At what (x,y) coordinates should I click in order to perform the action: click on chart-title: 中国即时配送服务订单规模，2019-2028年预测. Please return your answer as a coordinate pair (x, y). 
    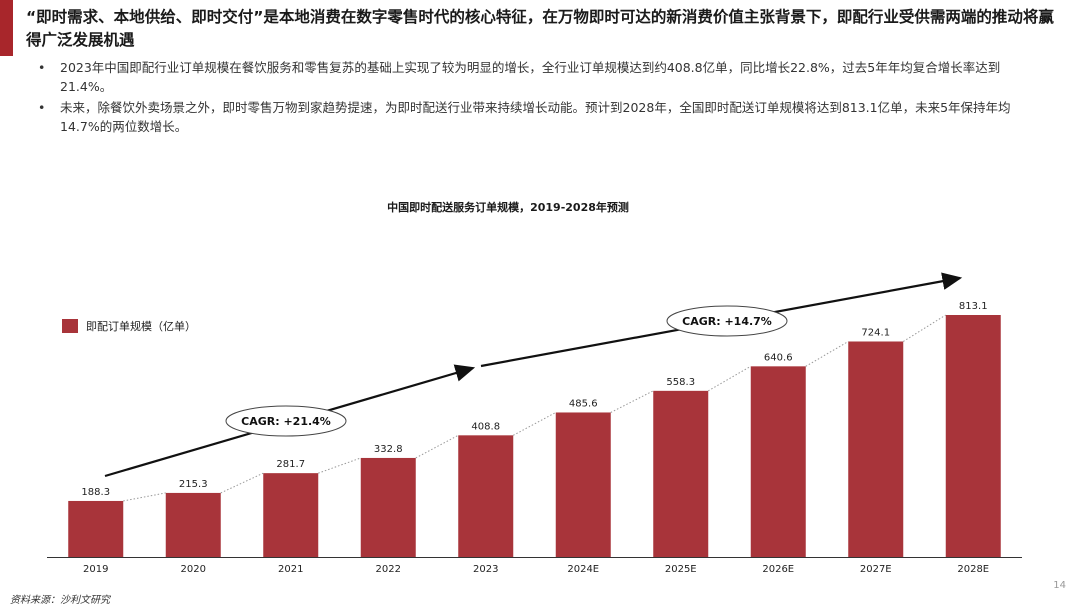
    Looking at the image, I should click on (508, 207).